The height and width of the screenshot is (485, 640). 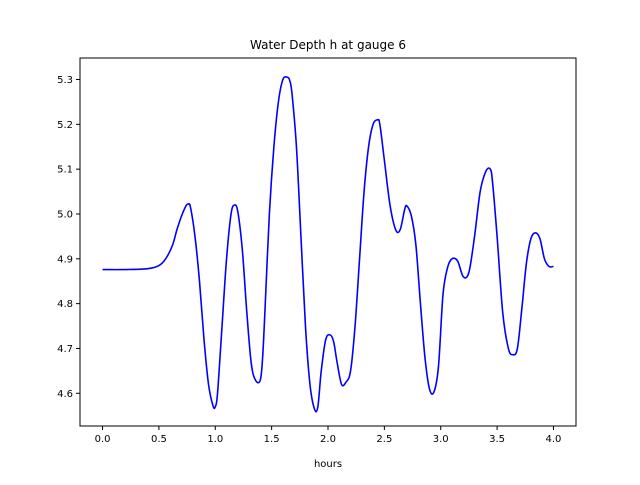 I want to click on x-tick-label: 3.0, so click(x=441, y=439).